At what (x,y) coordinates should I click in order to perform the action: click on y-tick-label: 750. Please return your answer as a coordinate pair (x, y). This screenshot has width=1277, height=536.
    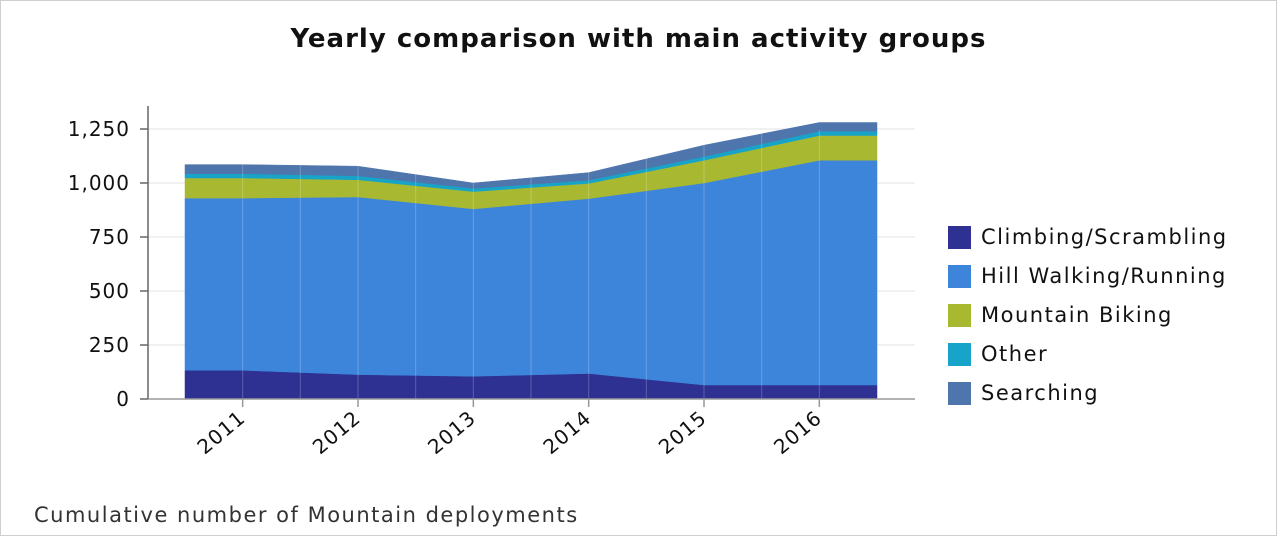
    Looking at the image, I should click on (109, 237).